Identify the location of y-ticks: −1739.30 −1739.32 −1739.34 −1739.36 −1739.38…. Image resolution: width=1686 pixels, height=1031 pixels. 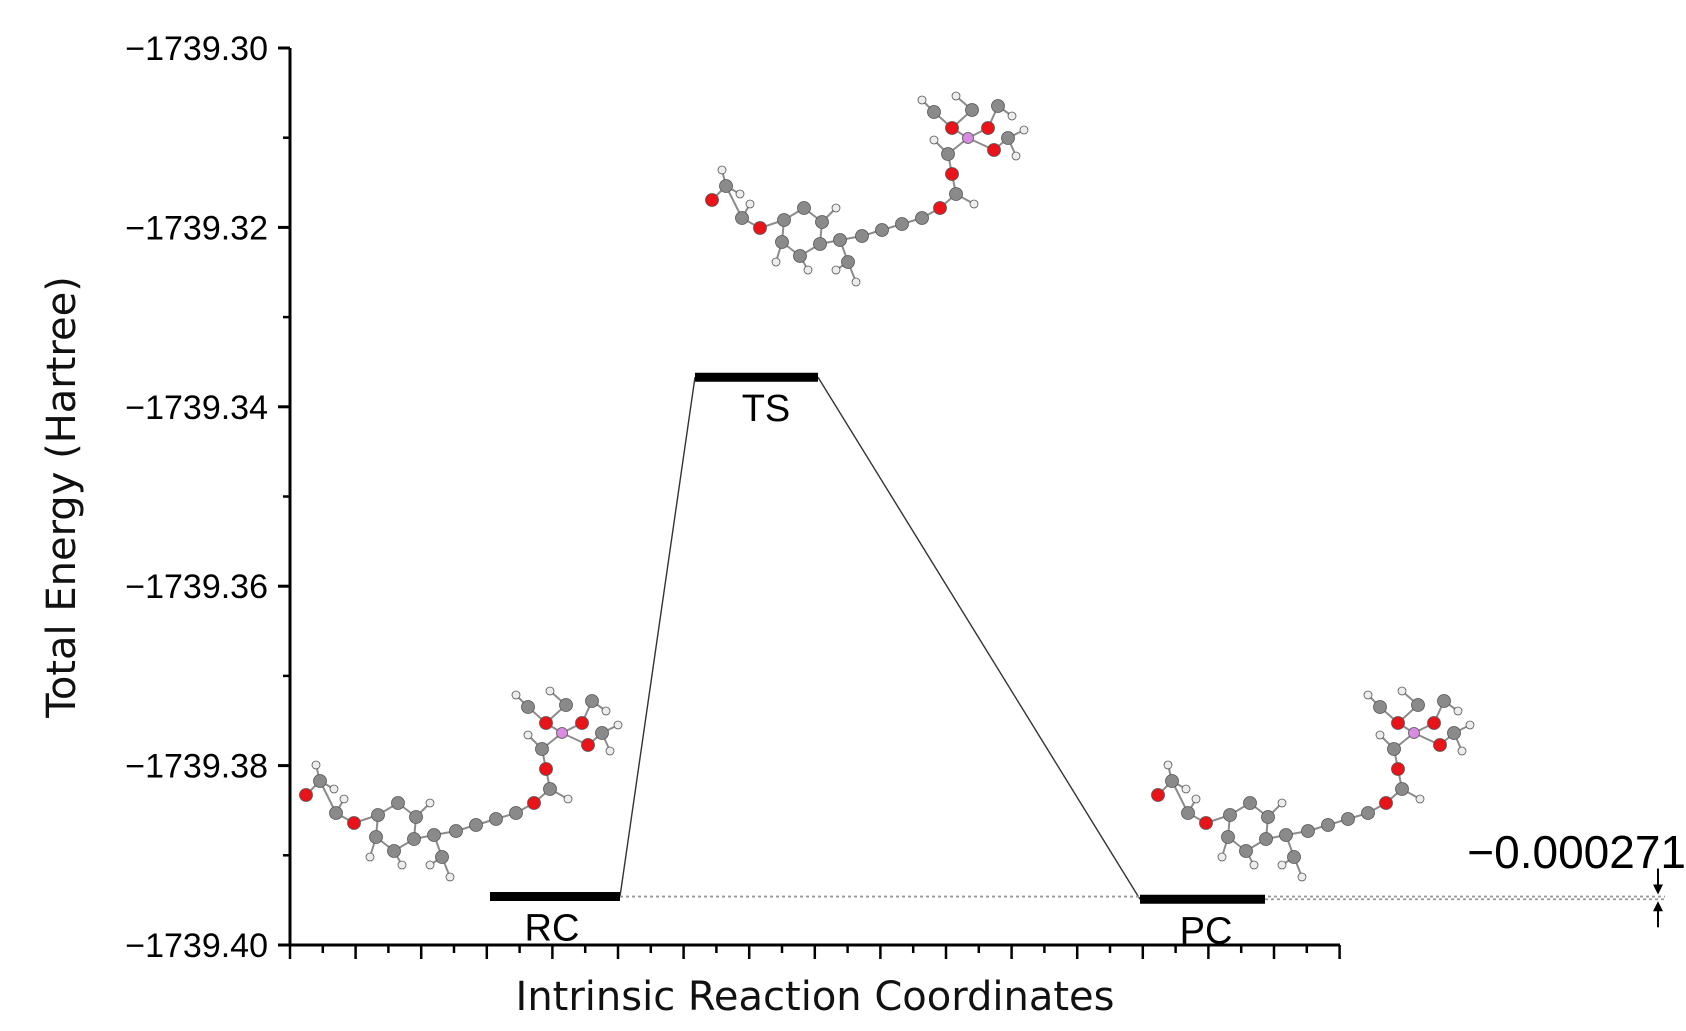
(207, 497).